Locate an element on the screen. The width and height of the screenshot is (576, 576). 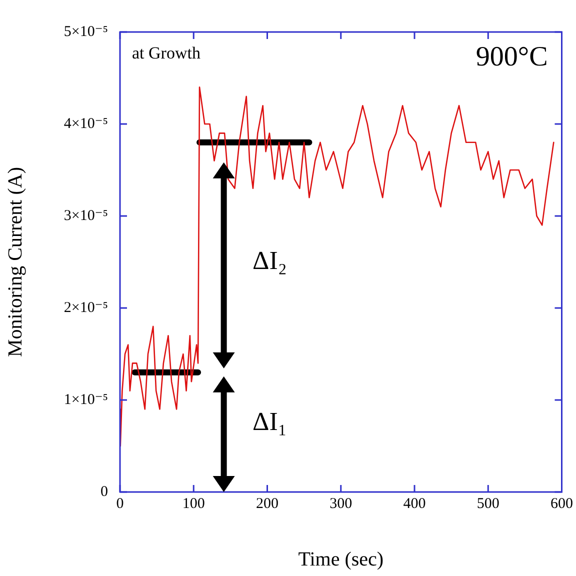
y-axis-title: Monitoring Current (A) is located at coordinates (15, 262).